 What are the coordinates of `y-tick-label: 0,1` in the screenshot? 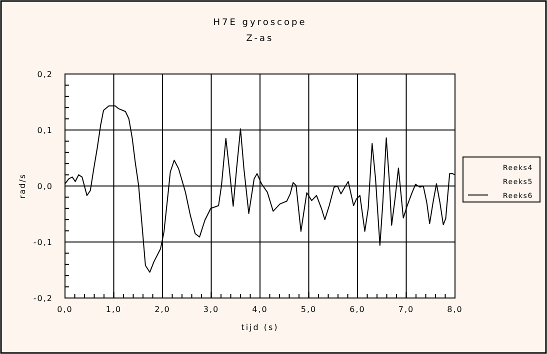 It's located at (45, 130).